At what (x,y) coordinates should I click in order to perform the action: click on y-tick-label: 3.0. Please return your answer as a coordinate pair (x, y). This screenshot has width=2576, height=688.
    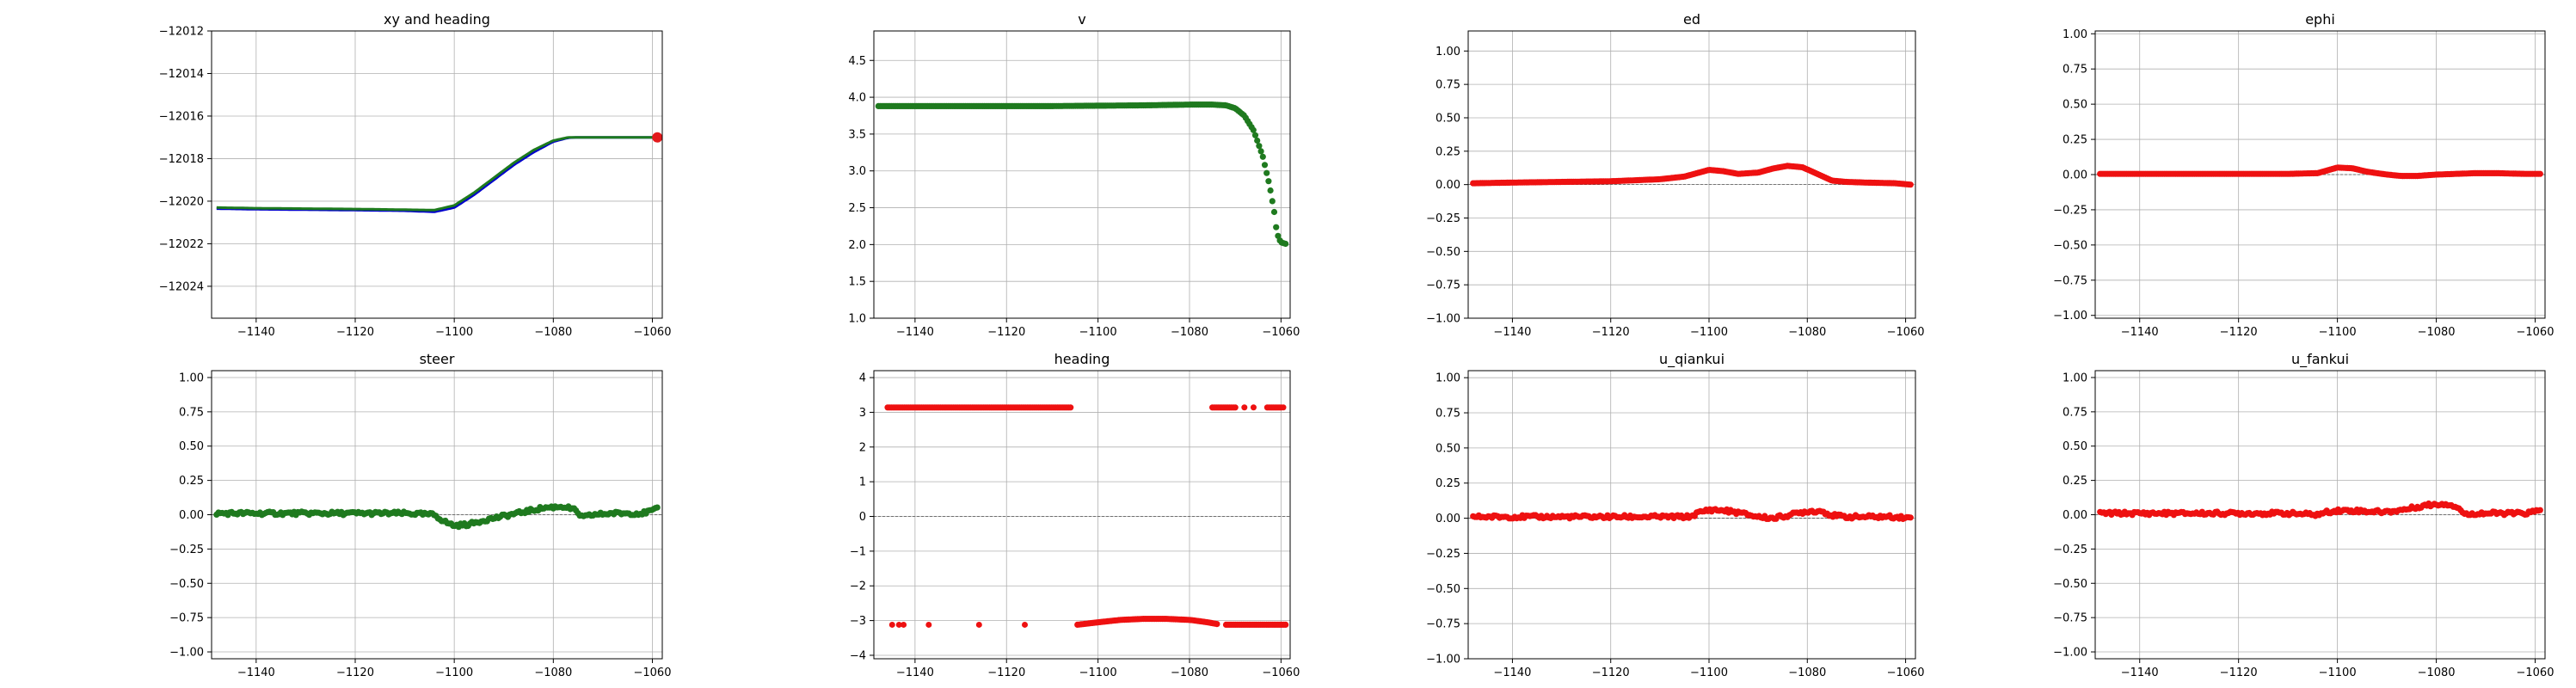
    Looking at the image, I should click on (857, 171).